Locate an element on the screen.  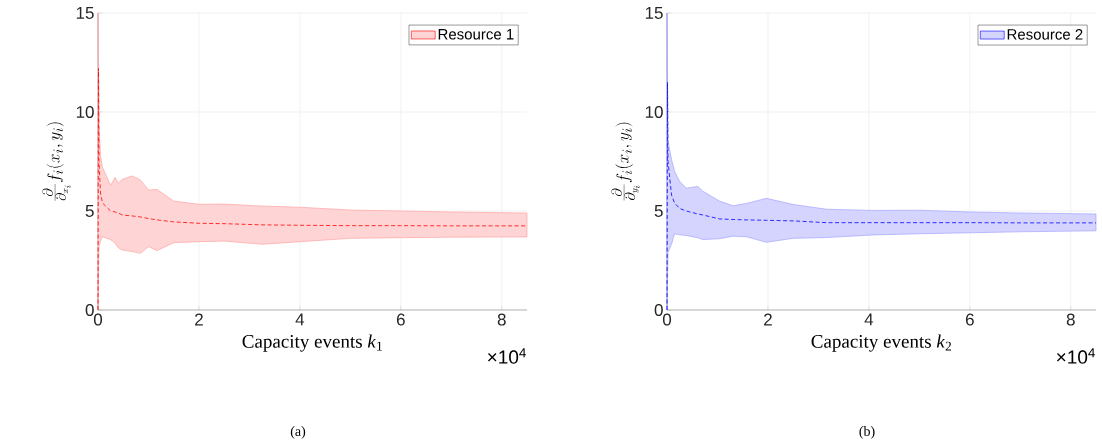
x-axis-title: Capacity events k$_{1}$ is located at coordinates (312, 343).